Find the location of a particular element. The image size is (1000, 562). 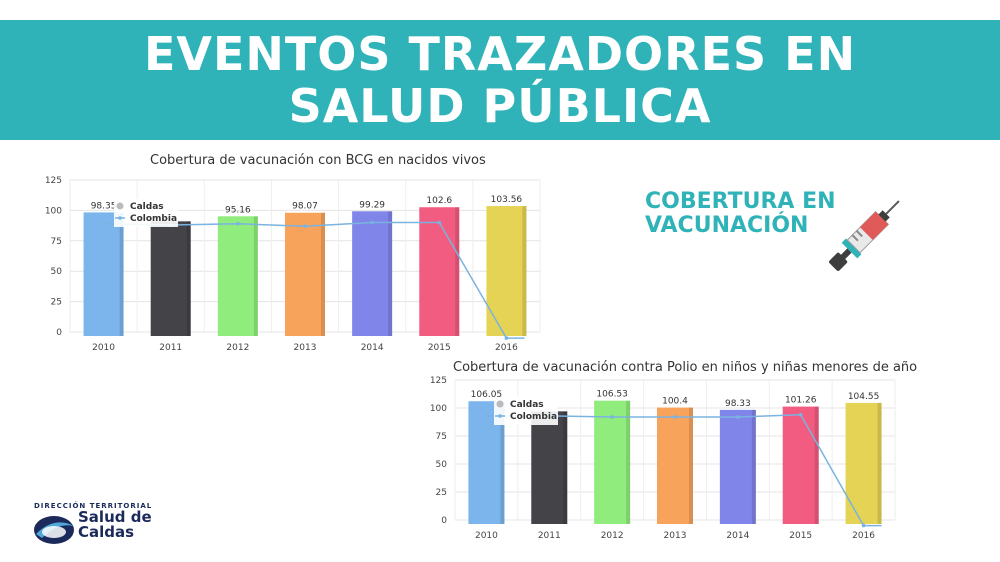

syringe-icon is located at coordinates (864, 235).